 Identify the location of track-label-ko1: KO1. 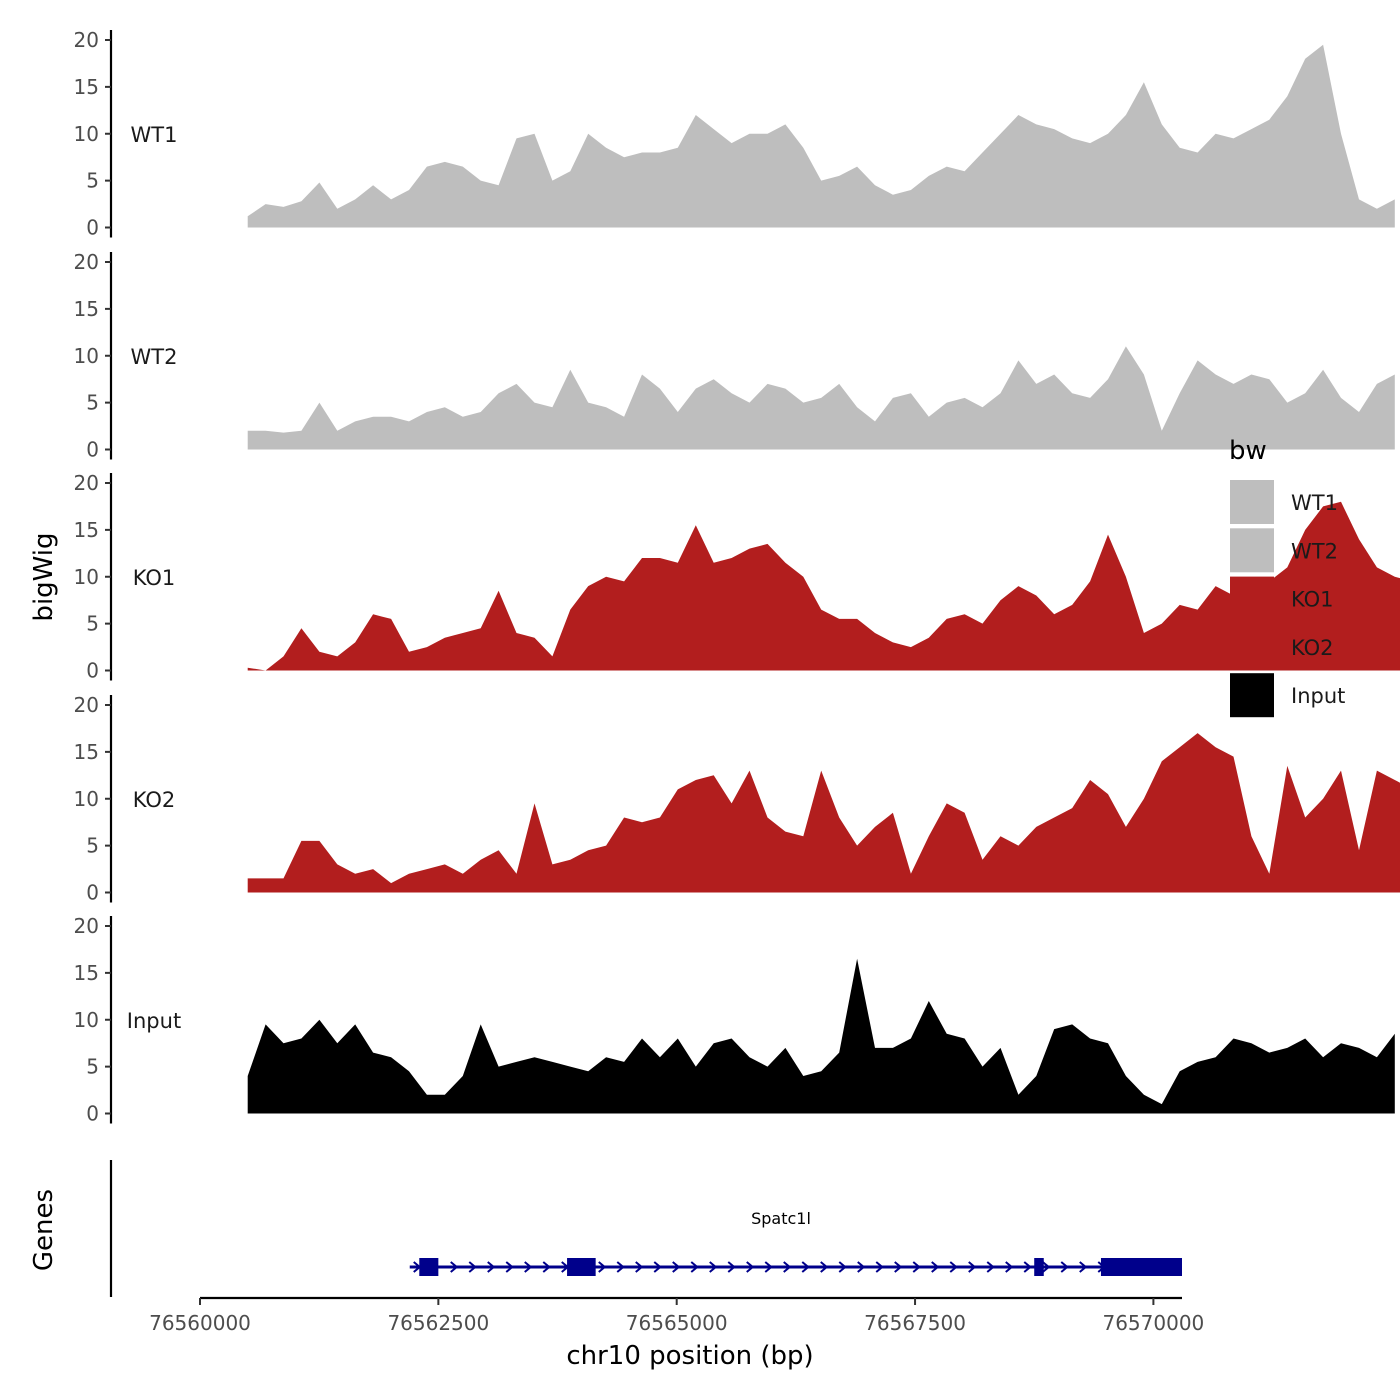
(154, 578).